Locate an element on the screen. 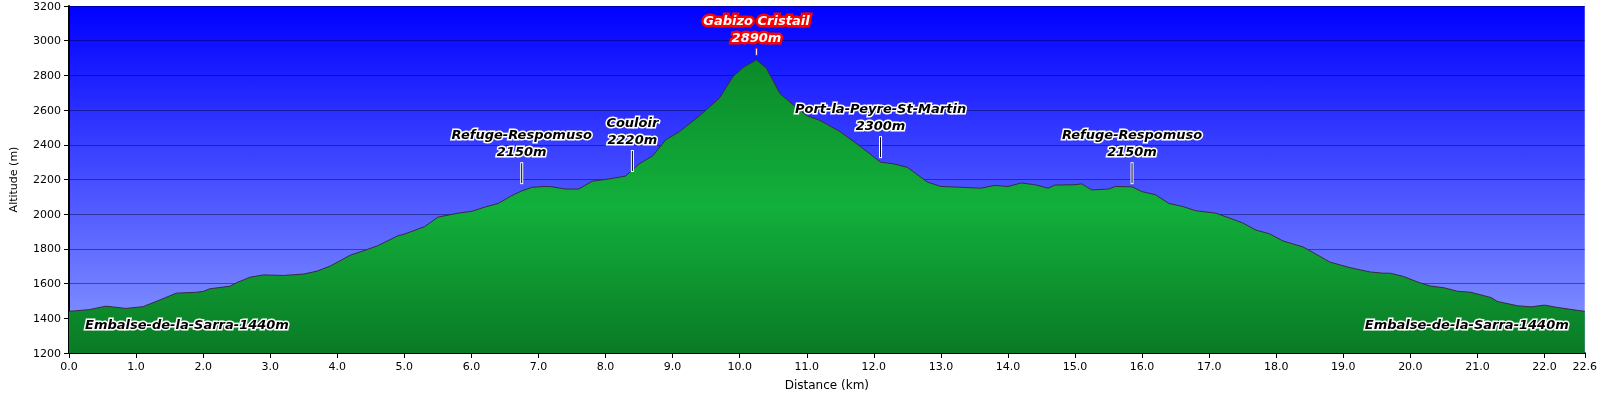 The image size is (1600, 403). y-tick-label: 2600 is located at coordinates (47, 110).